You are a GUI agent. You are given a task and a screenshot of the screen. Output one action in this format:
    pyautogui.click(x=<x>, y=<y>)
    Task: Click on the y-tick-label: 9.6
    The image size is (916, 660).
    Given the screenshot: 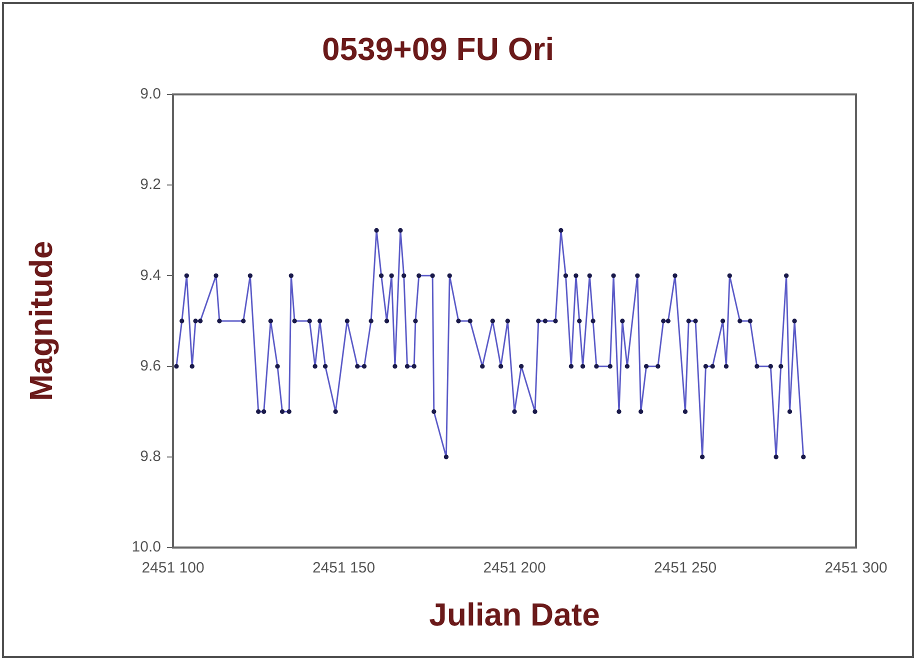 What is the action you would take?
    pyautogui.click(x=150, y=365)
    